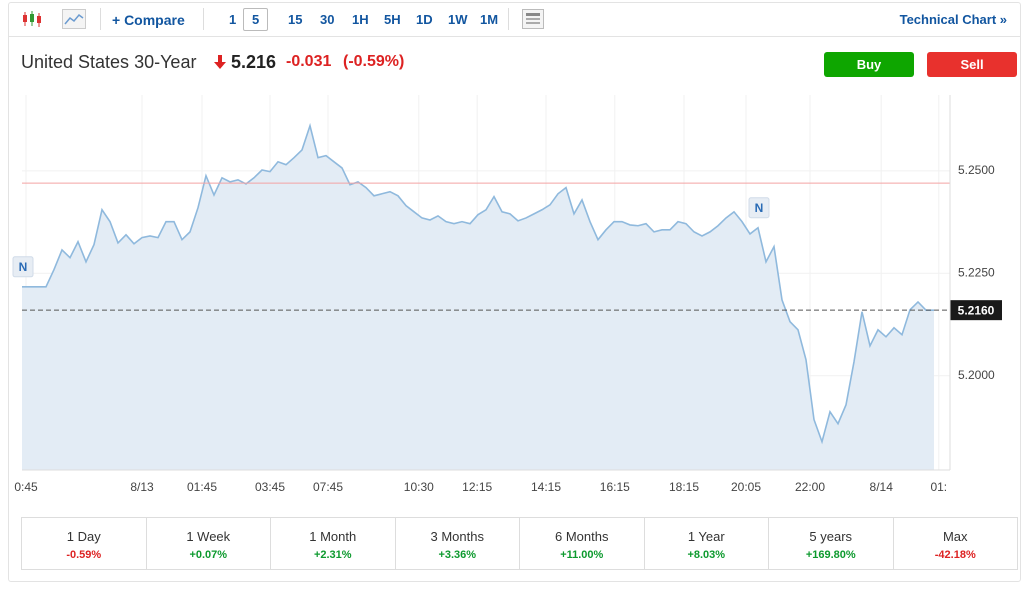 The width and height of the screenshot is (1024, 592). Describe the element at coordinates (220, 62) in the screenshot. I see `down-arrow` at that location.